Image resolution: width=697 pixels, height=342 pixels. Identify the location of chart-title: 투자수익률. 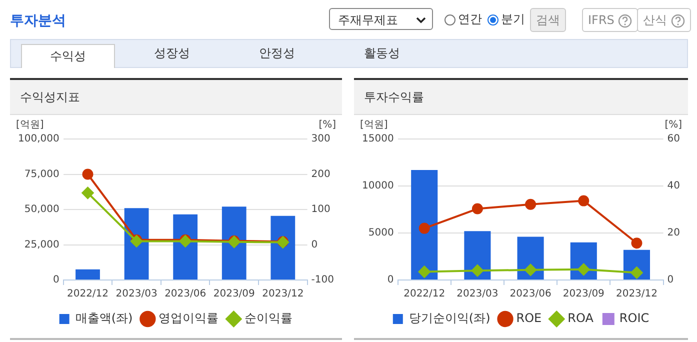
(521, 97).